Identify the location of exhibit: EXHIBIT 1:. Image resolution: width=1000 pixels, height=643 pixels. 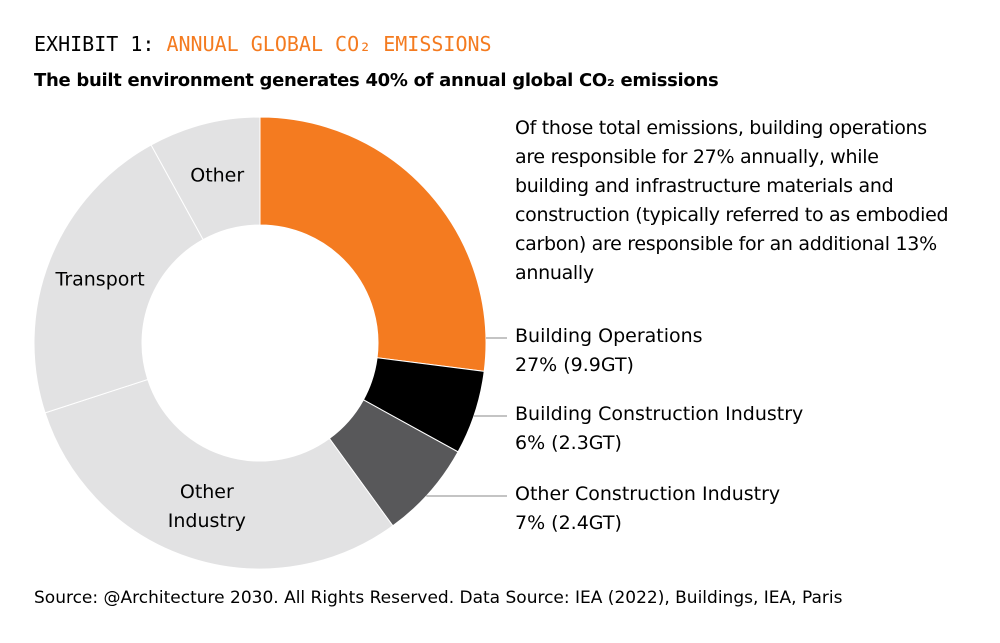
(94, 44).